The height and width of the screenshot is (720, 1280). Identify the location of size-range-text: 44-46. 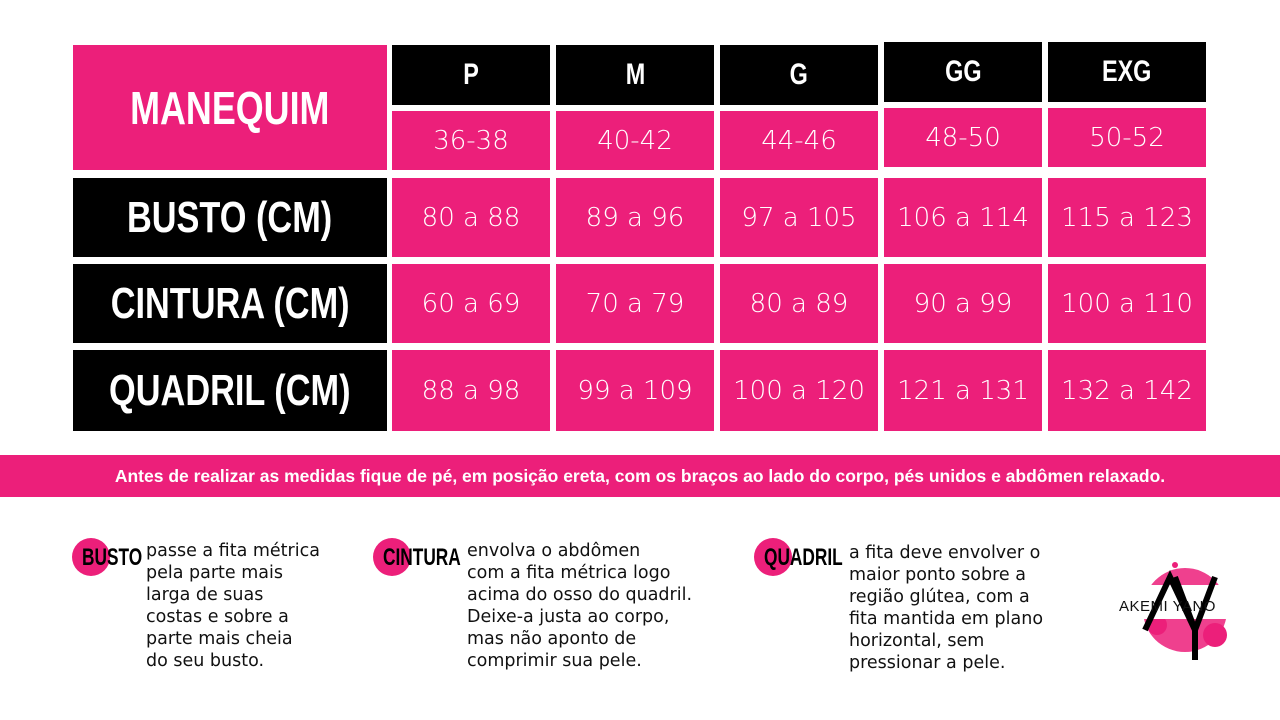
(799, 140).